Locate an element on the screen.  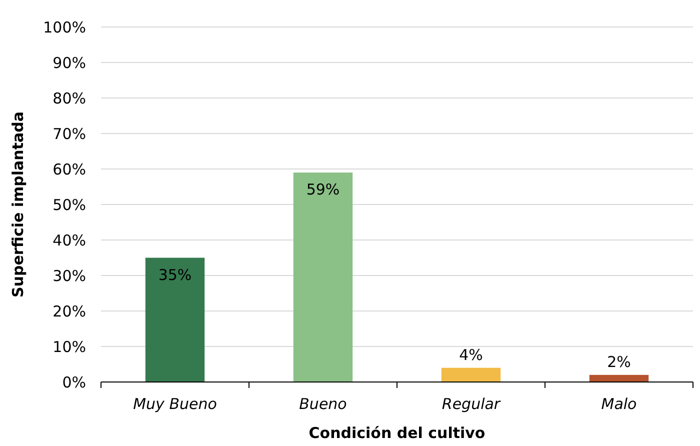
y-tick-label: 70% is located at coordinates (69, 133).